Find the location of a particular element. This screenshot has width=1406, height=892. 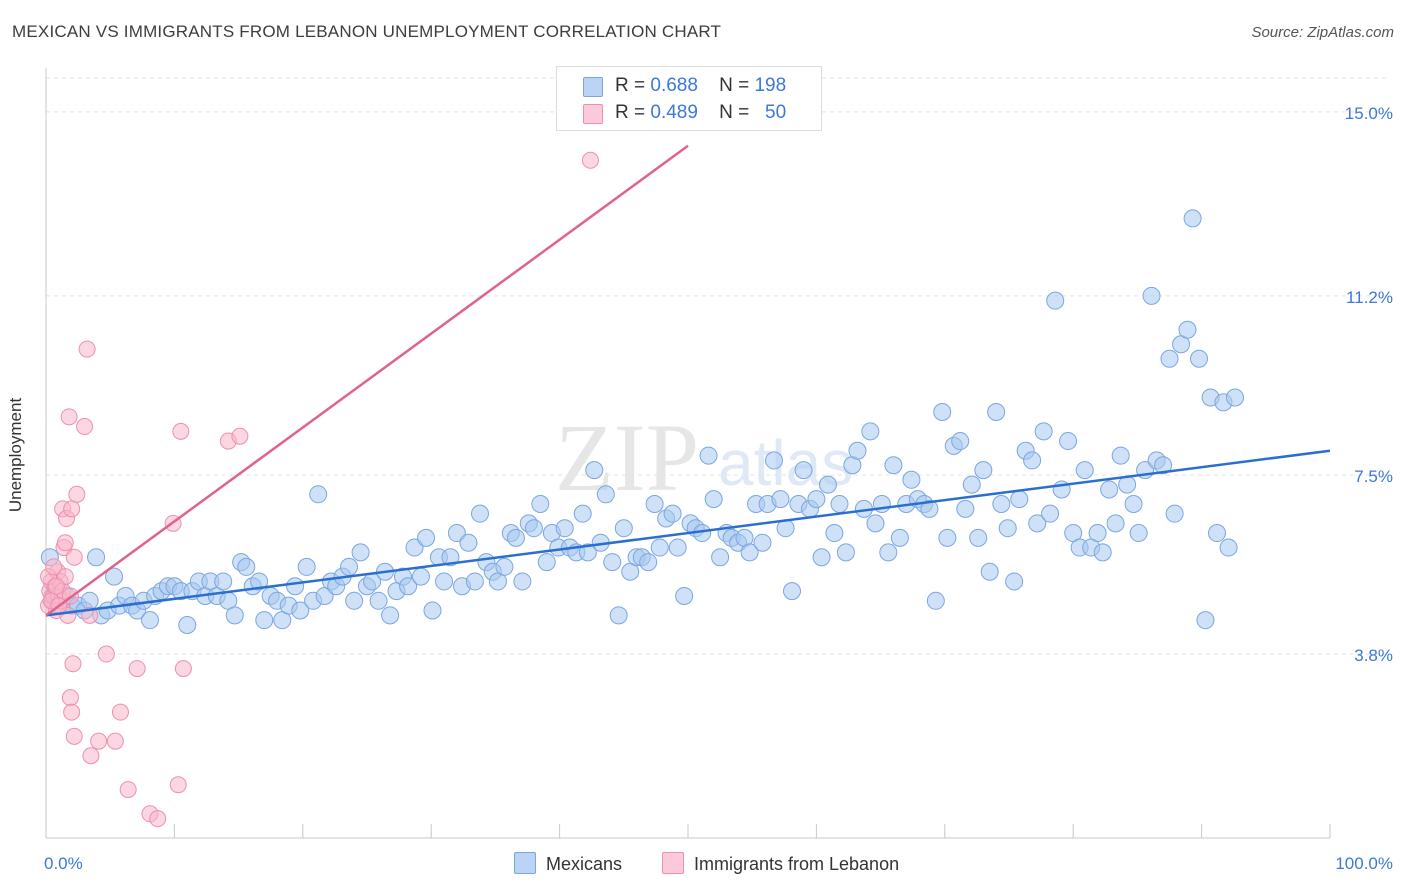

bottom-legend-mexicans: Mexicans is located at coordinates (568, 863).